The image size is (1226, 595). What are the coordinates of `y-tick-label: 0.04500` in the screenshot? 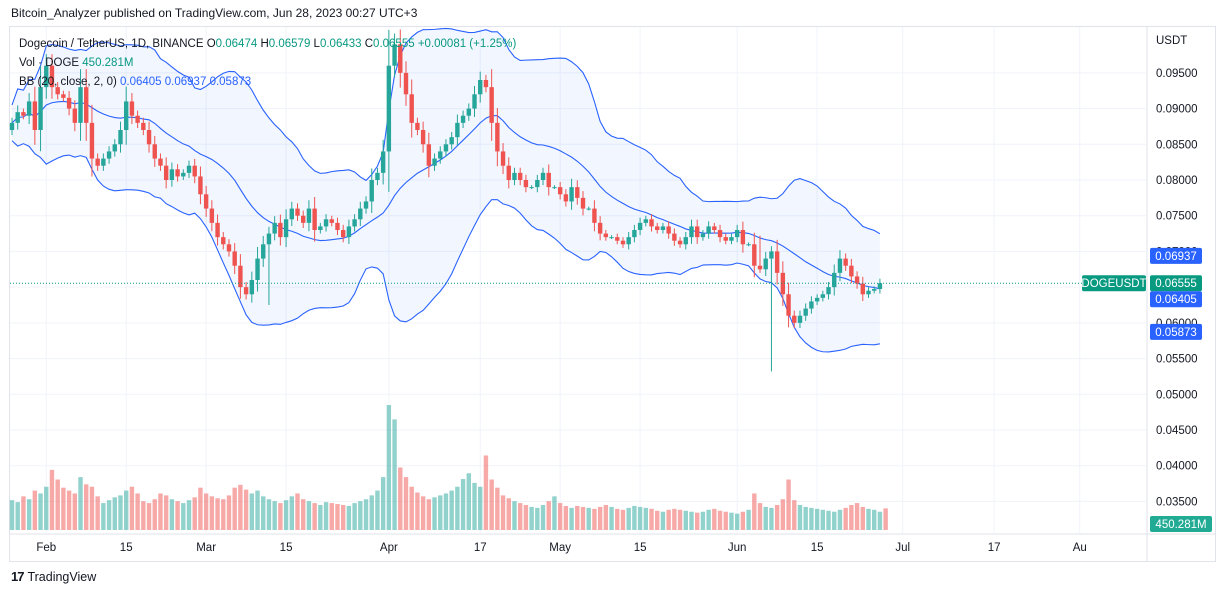 It's located at (1177, 431).